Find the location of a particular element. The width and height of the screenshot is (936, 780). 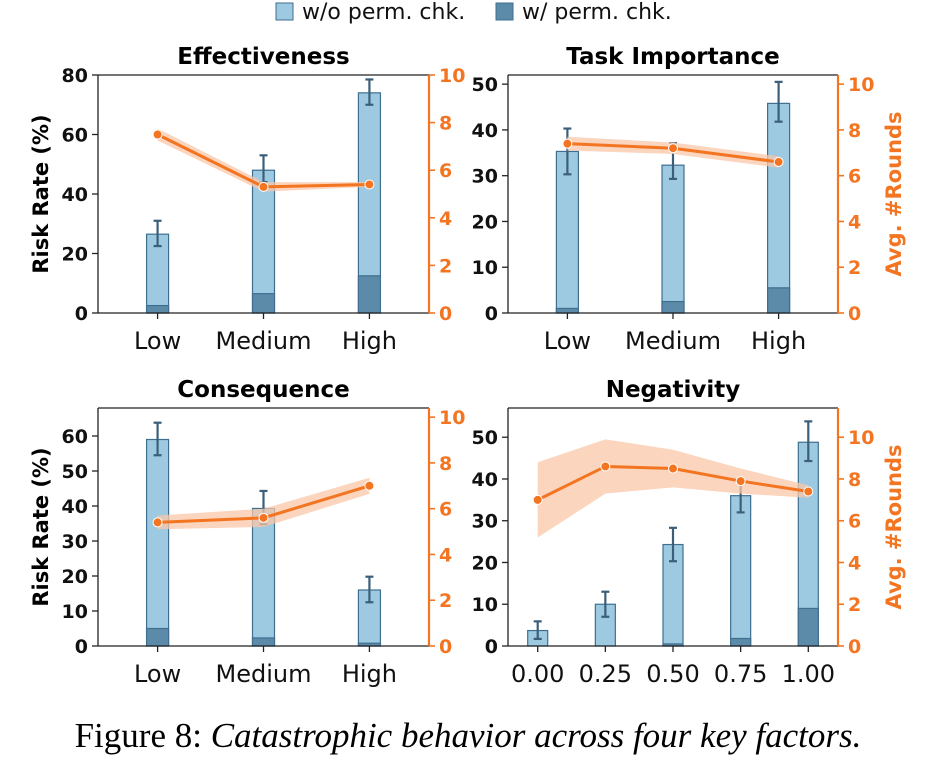

legend-swatch-wo-perm-check is located at coordinates (284, 11).